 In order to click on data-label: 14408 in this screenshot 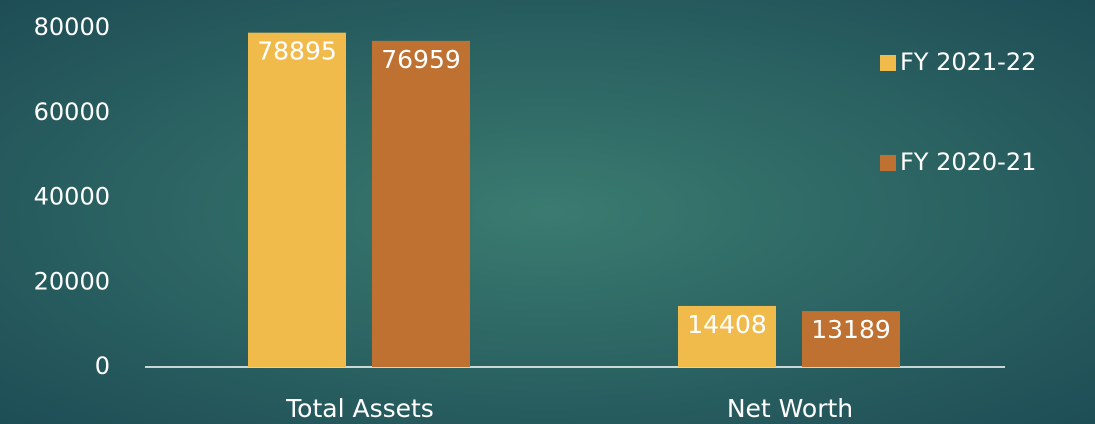, I will do `click(727, 324)`.